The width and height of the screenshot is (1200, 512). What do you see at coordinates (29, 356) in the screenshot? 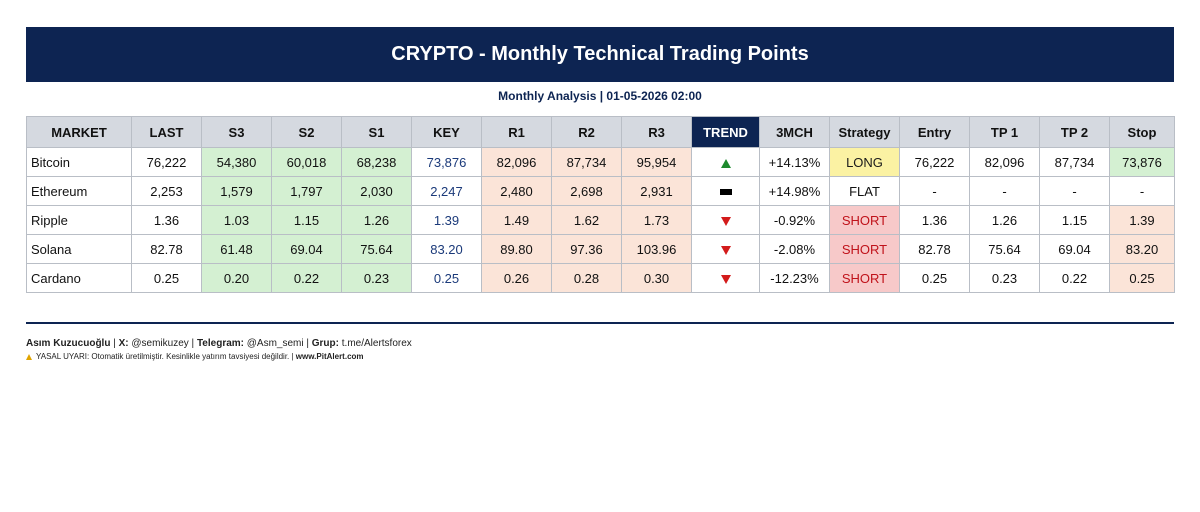
I see `warning-icon` at bounding box center [29, 356].